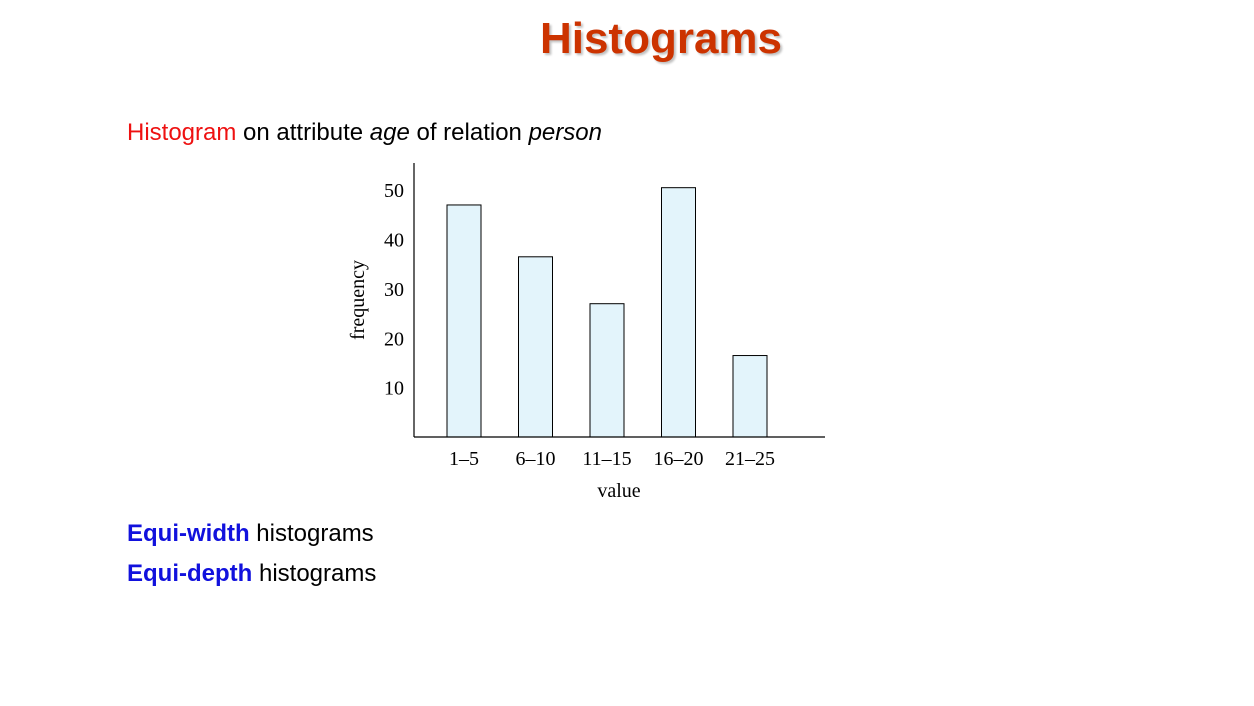  What do you see at coordinates (303, 132) in the screenshot?
I see `intro-text-1: on attribute` at bounding box center [303, 132].